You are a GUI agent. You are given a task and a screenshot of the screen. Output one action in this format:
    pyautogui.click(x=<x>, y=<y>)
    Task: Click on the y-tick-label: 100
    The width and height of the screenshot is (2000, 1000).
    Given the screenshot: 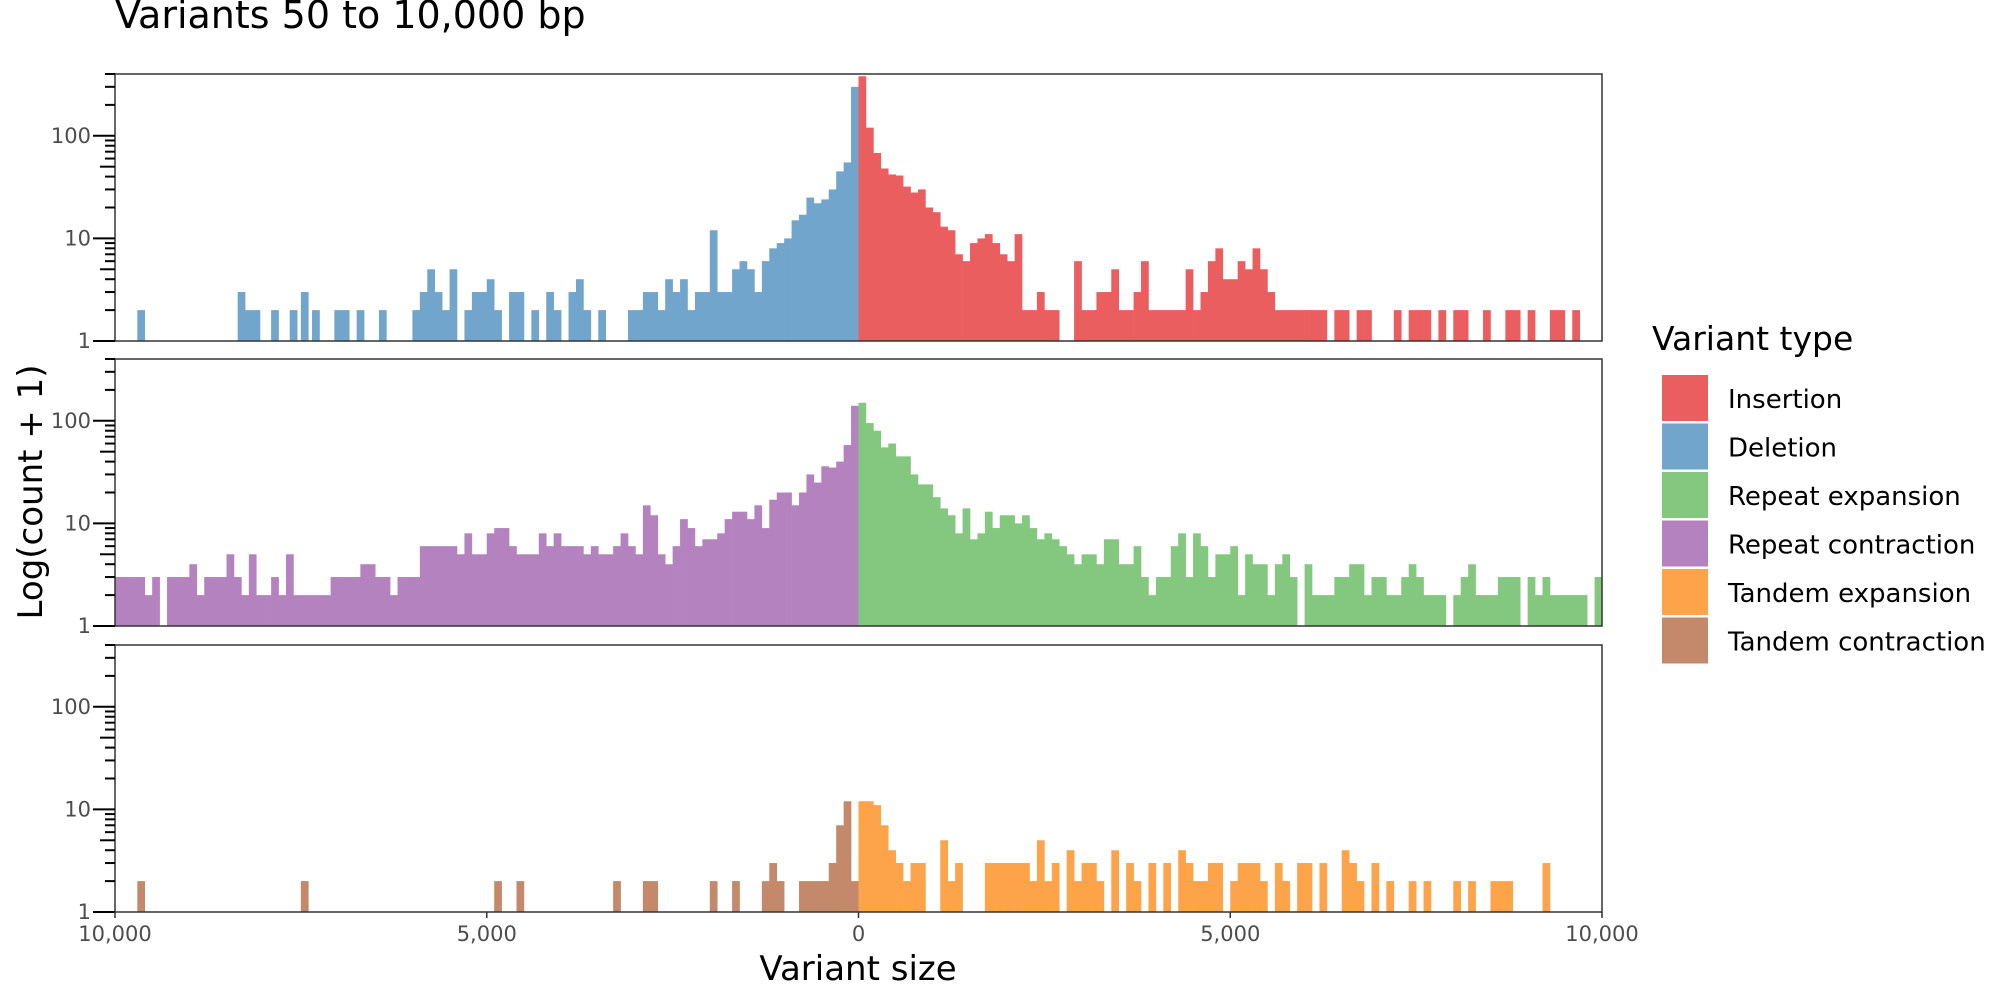 What is the action you would take?
    pyautogui.click(x=71, y=707)
    